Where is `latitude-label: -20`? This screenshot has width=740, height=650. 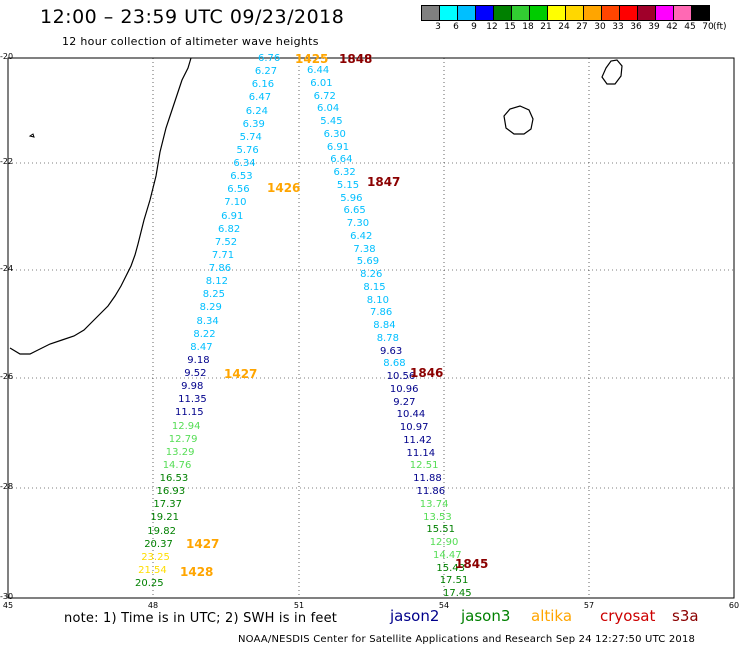 latitude-label: -20 is located at coordinates (7, 56).